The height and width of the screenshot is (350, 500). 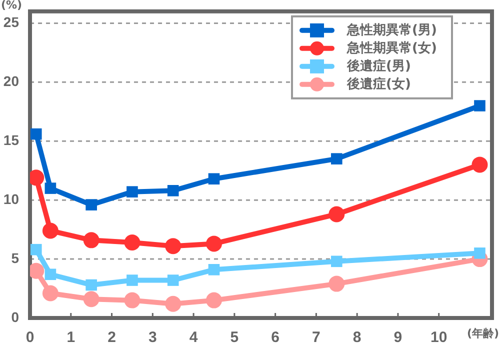 I want to click on x-tick-label: 3, so click(x=152, y=337).